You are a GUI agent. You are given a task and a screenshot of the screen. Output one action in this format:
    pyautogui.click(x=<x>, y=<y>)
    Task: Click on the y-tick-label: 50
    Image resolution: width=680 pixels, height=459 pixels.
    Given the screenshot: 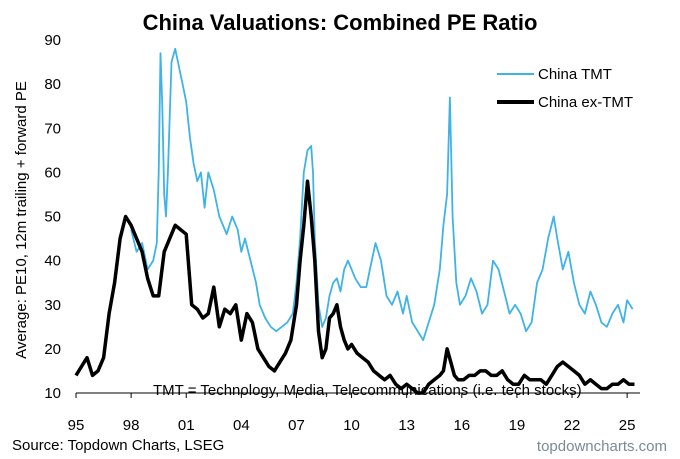 What is the action you would take?
    pyautogui.click(x=52, y=217)
    